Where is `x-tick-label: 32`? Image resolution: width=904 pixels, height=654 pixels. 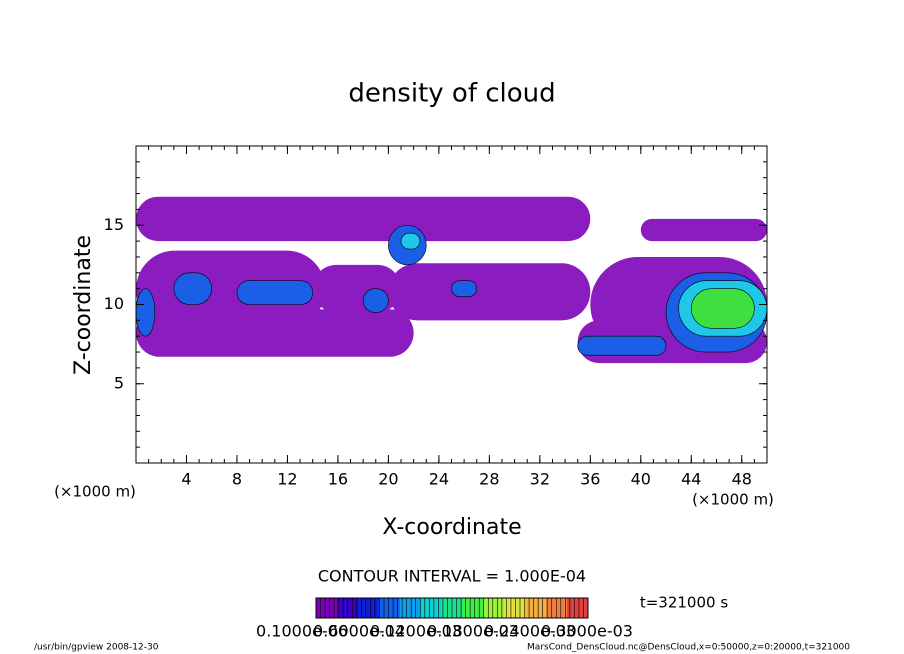 x-tick-label: 32 is located at coordinates (540, 479).